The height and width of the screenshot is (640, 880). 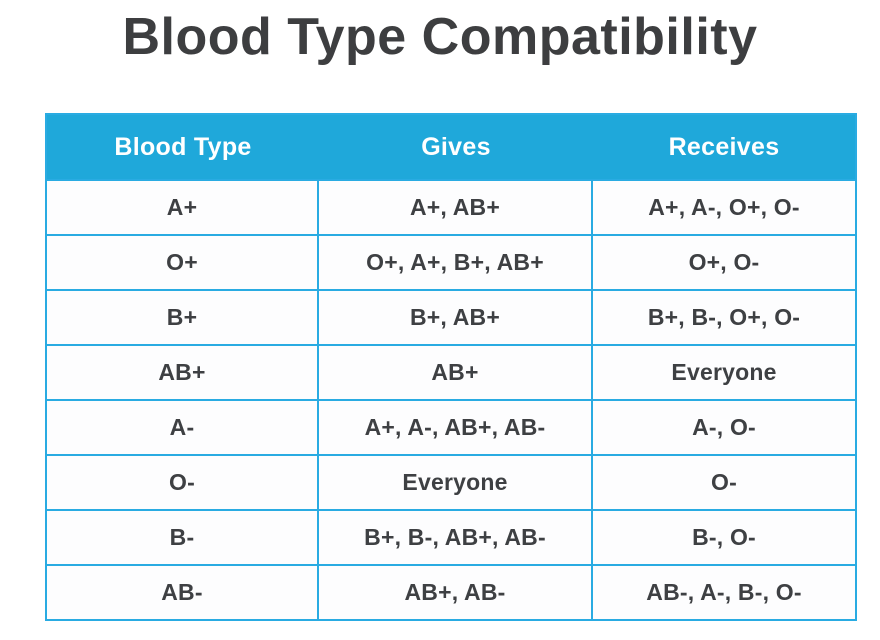 I want to click on cell-blood-type: O+, so click(x=183, y=262).